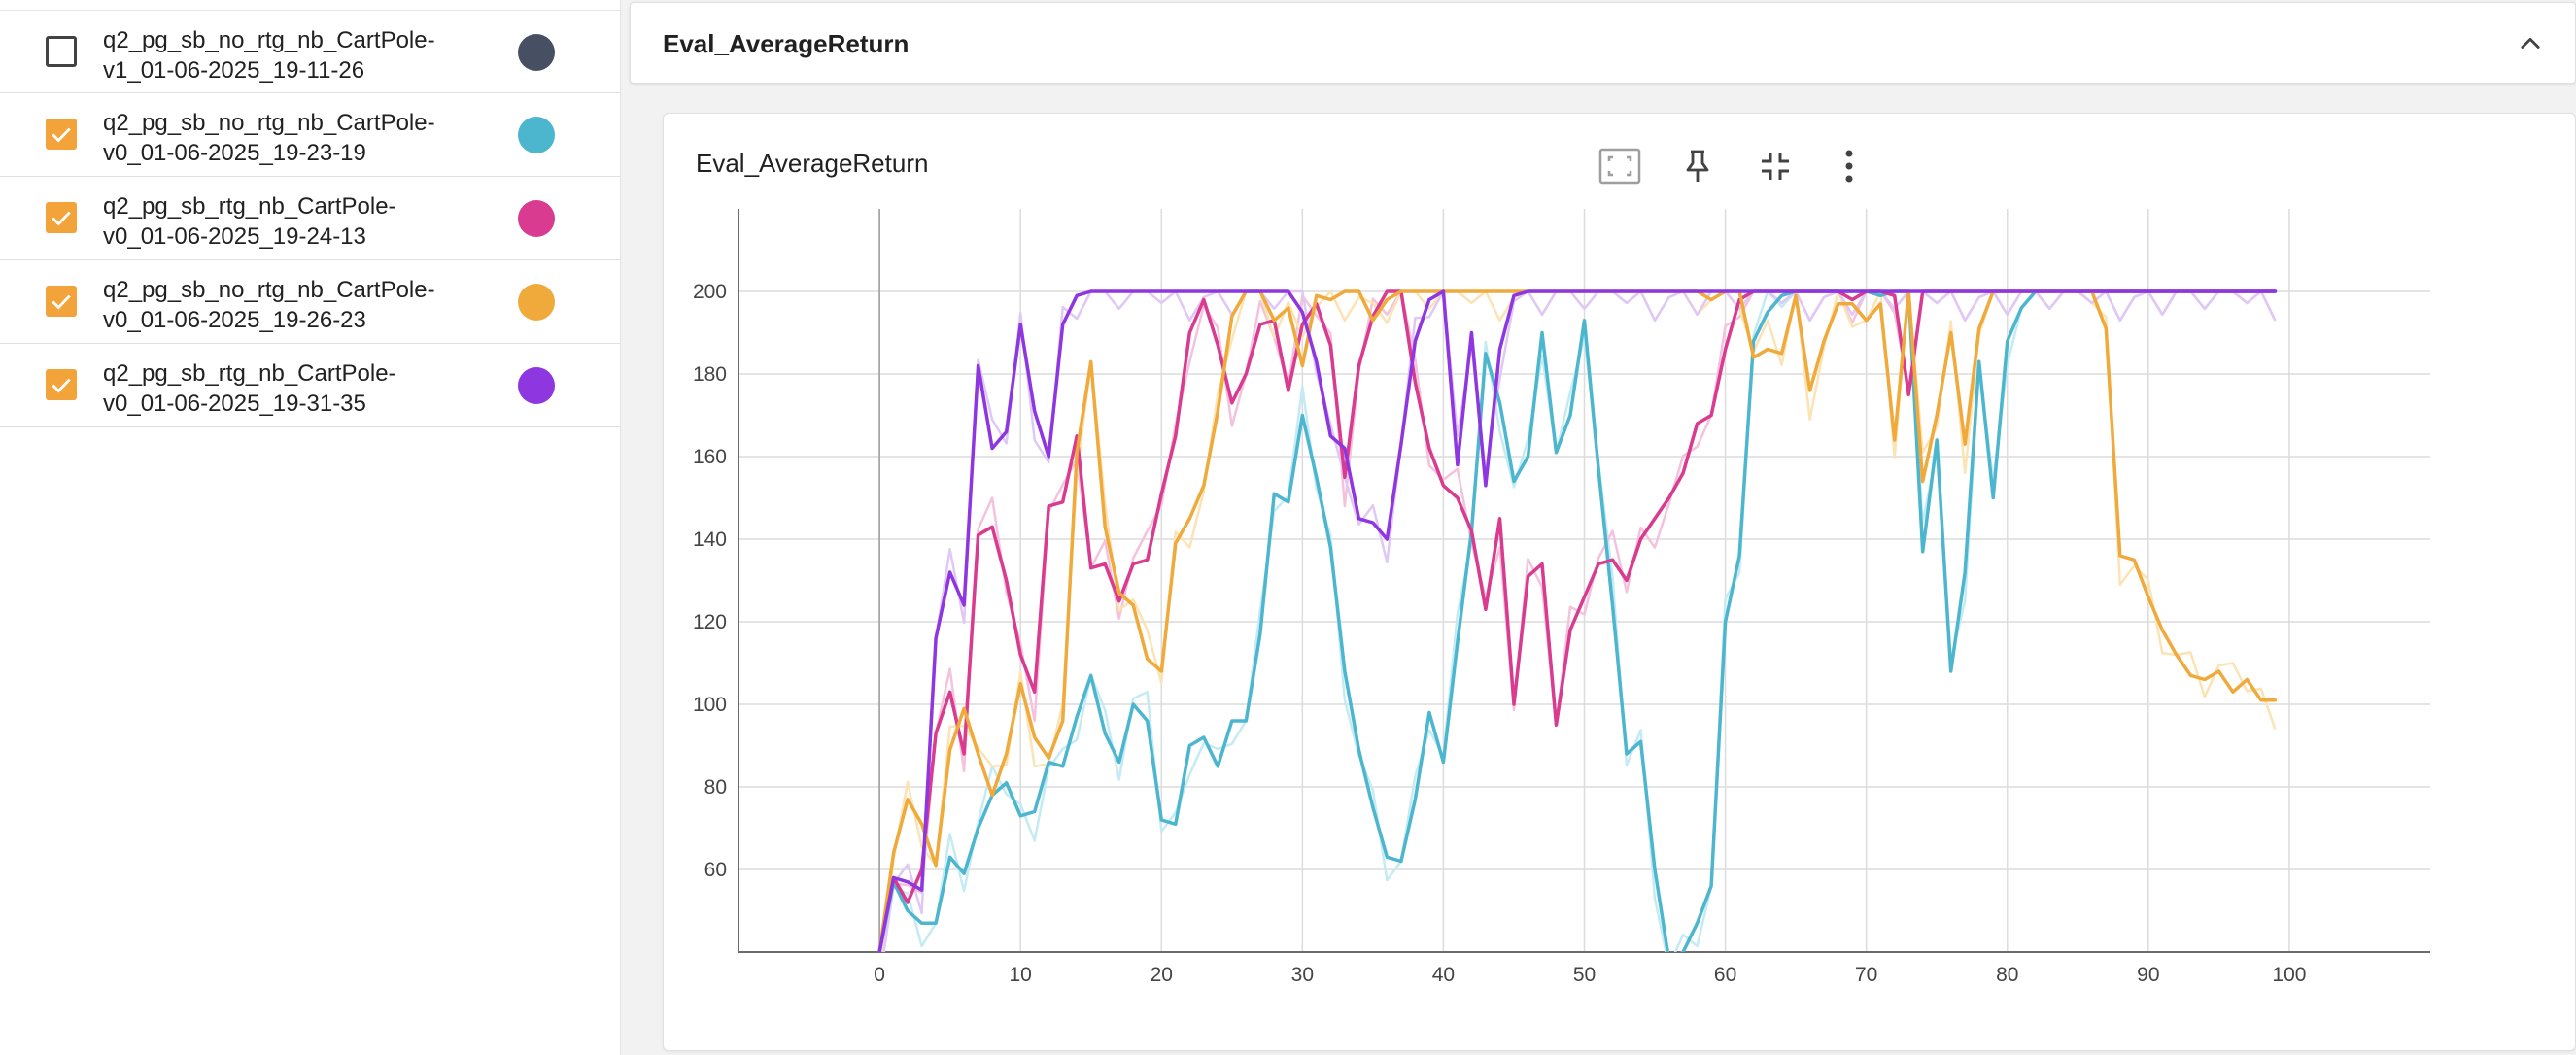 The height and width of the screenshot is (1055, 2576). I want to click on y-tick-label: 100, so click(710, 705).